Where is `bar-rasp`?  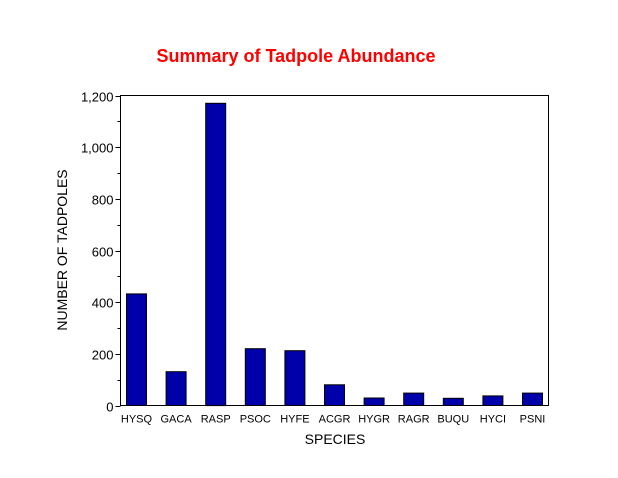
bar-rasp is located at coordinates (216, 254).